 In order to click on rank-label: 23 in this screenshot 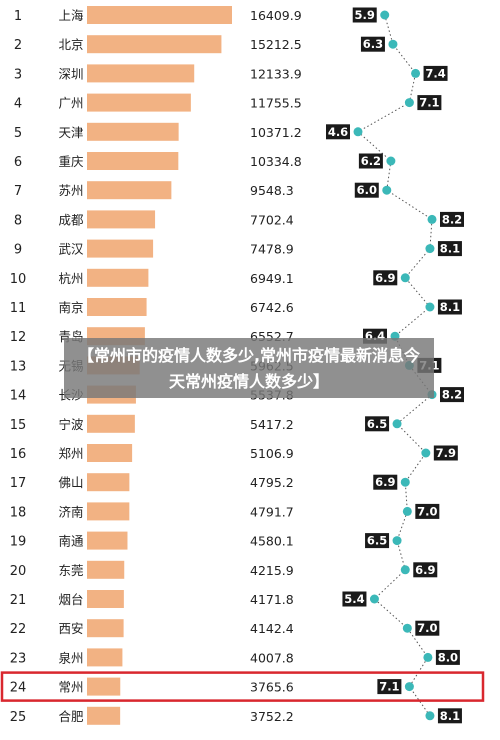, I will do `click(18, 658)`.